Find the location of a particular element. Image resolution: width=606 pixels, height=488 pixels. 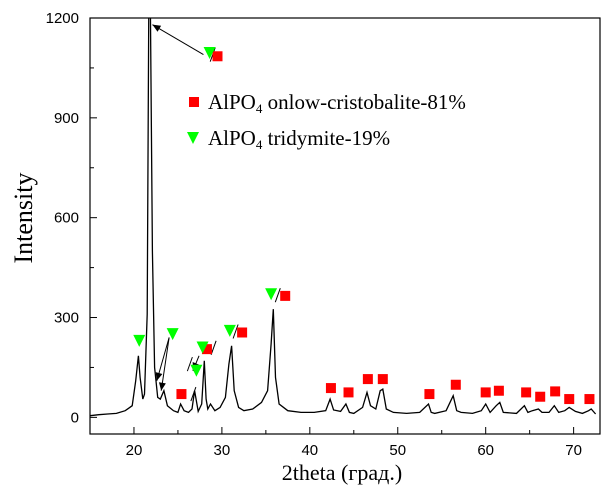

x-tick-label: 50 is located at coordinates (397, 450).